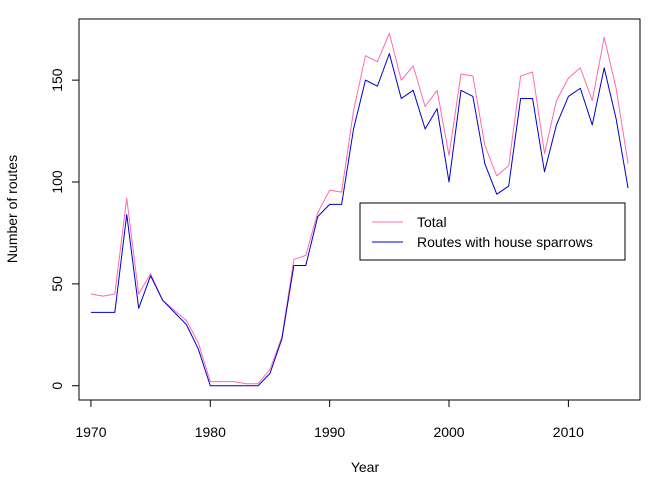  I want to click on y-axis-title: Number of routes, so click(12, 209).